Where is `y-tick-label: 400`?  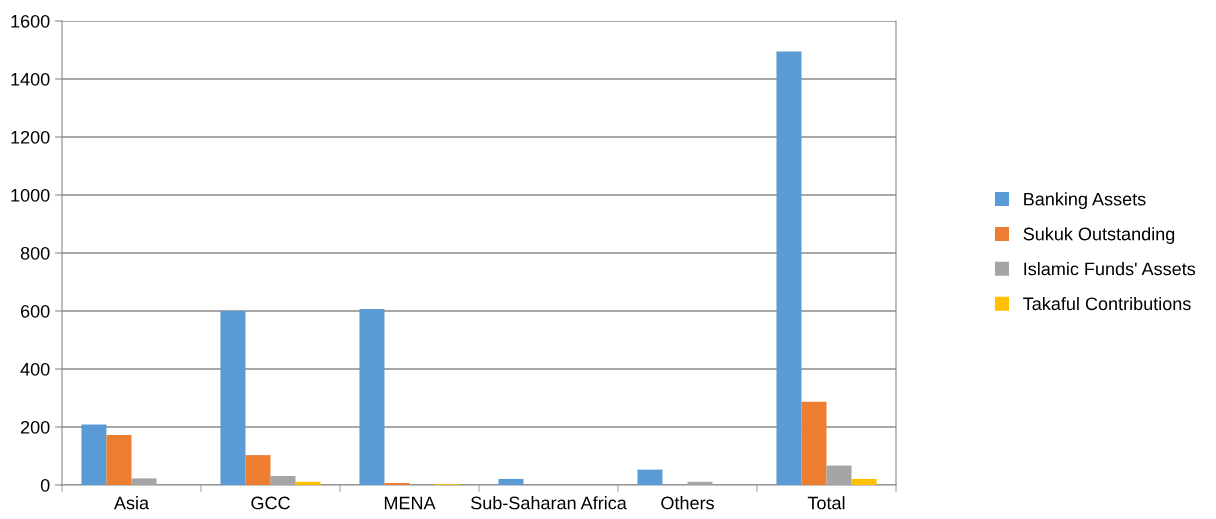 y-tick-label: 400 is located at coordinates (35, 369).